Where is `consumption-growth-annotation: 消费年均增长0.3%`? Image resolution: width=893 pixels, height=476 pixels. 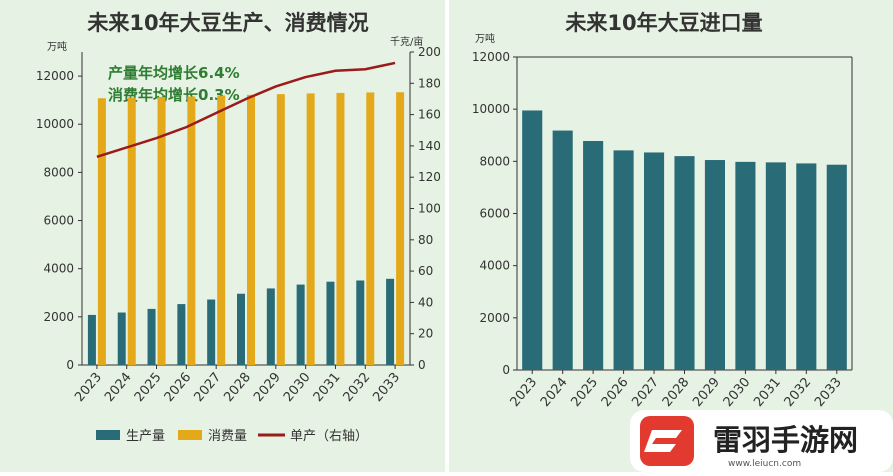 consumption-growth-annotation: 消费年均增长0.3% is located at coordinates (174, 95).